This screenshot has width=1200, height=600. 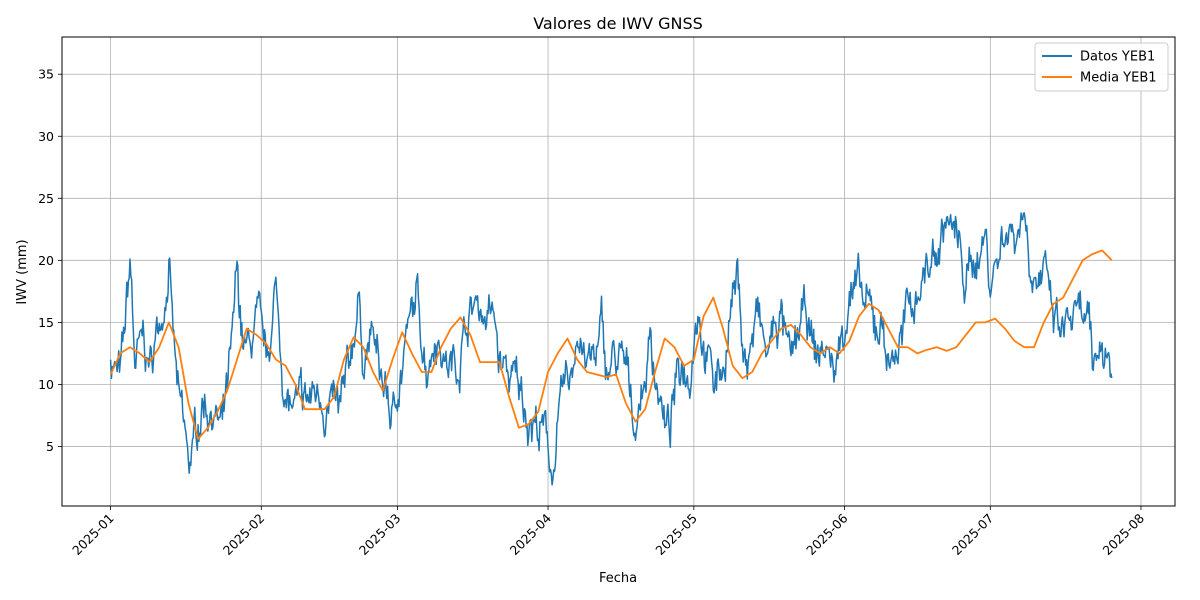 I want to click on y-tick-label: 25, so click(x=46, y=198).